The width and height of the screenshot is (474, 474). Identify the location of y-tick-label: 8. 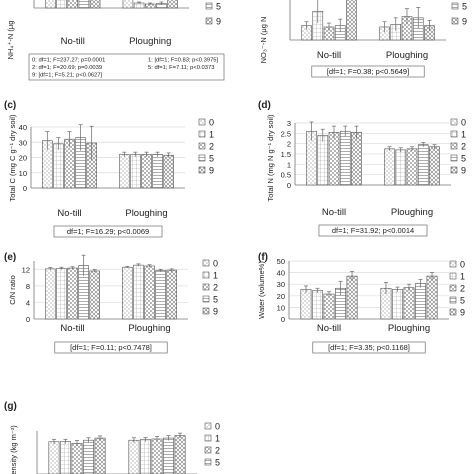
(28, 286).